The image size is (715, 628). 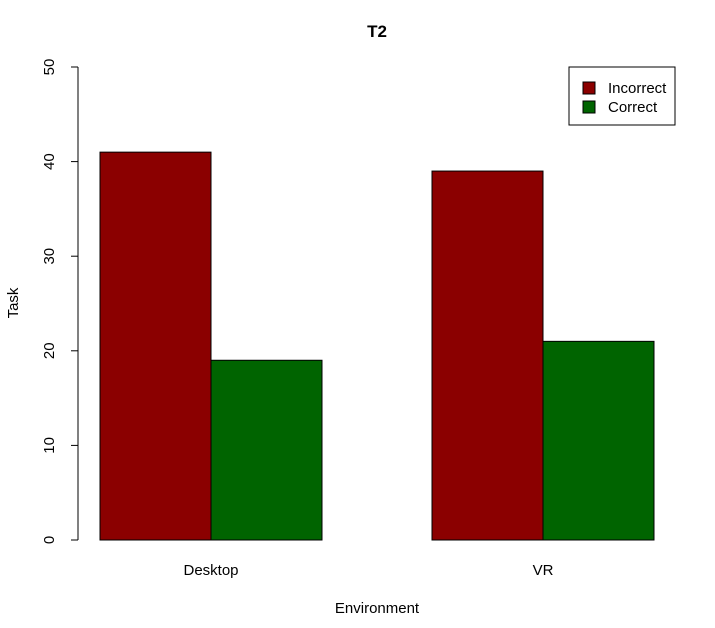 What do you see at coordinates (377, 31) in the screenshot?
I see `chart-title: T2` at bounding box center [377, 31].